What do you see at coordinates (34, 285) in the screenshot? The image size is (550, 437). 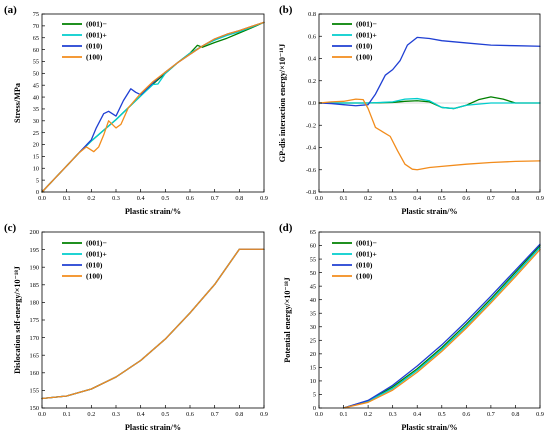 I see `y-tick-label: 185` at bounding box center [34, 285].